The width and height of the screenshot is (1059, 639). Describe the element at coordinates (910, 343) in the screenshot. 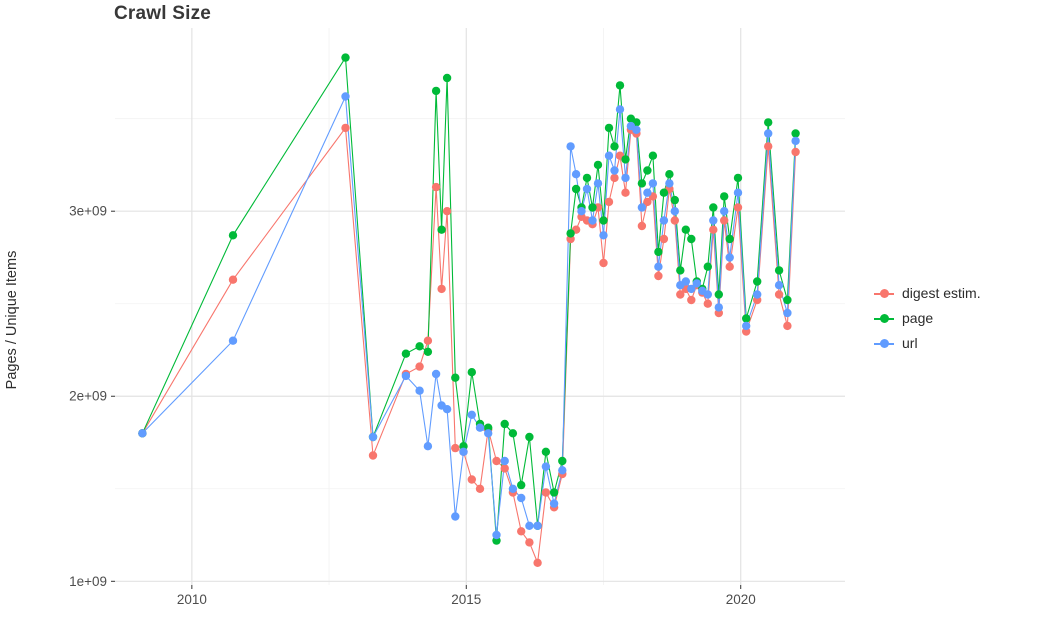

I see `legend-label: url` at that location.